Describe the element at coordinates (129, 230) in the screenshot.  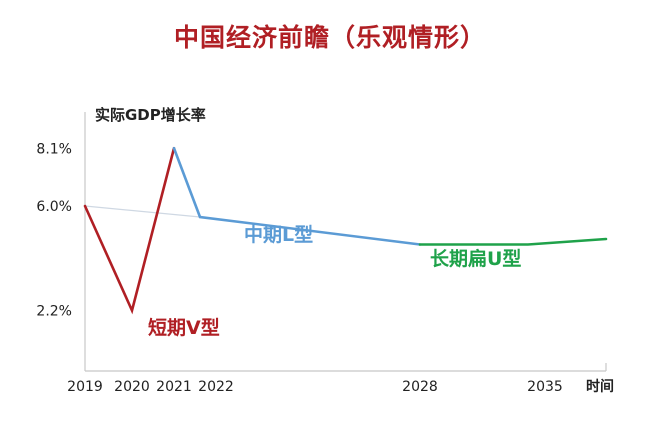
I see `series-line-v` at that location.